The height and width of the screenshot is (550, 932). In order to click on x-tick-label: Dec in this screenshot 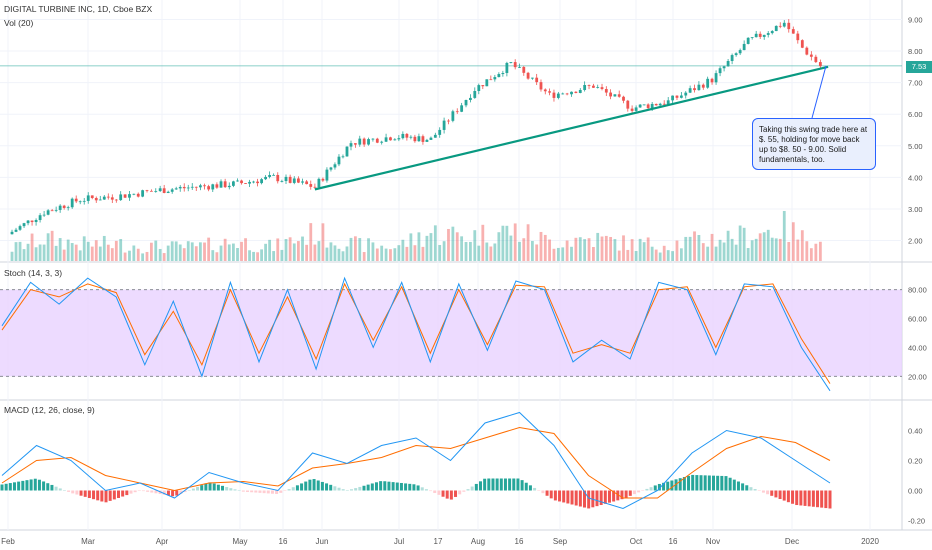, I will do `click(792, 541)`.